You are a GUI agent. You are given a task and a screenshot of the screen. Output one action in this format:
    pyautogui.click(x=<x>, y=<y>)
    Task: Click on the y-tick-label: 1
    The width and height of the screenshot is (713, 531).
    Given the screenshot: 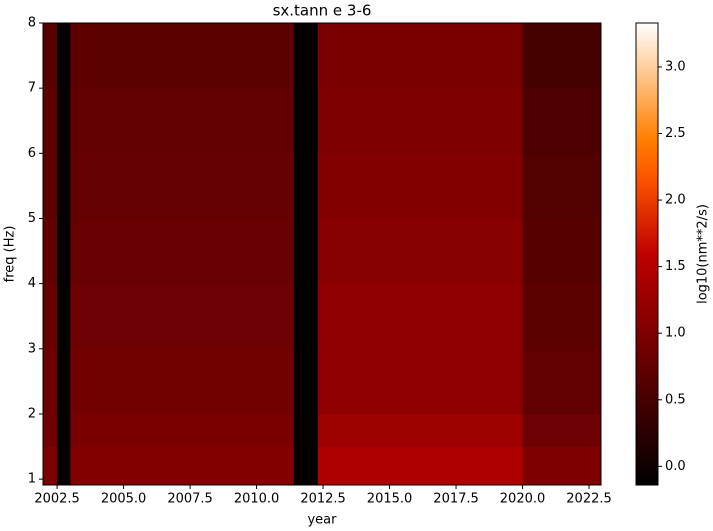 What is the action you would take?
    pyautogui.click(x=32, y=479)
    